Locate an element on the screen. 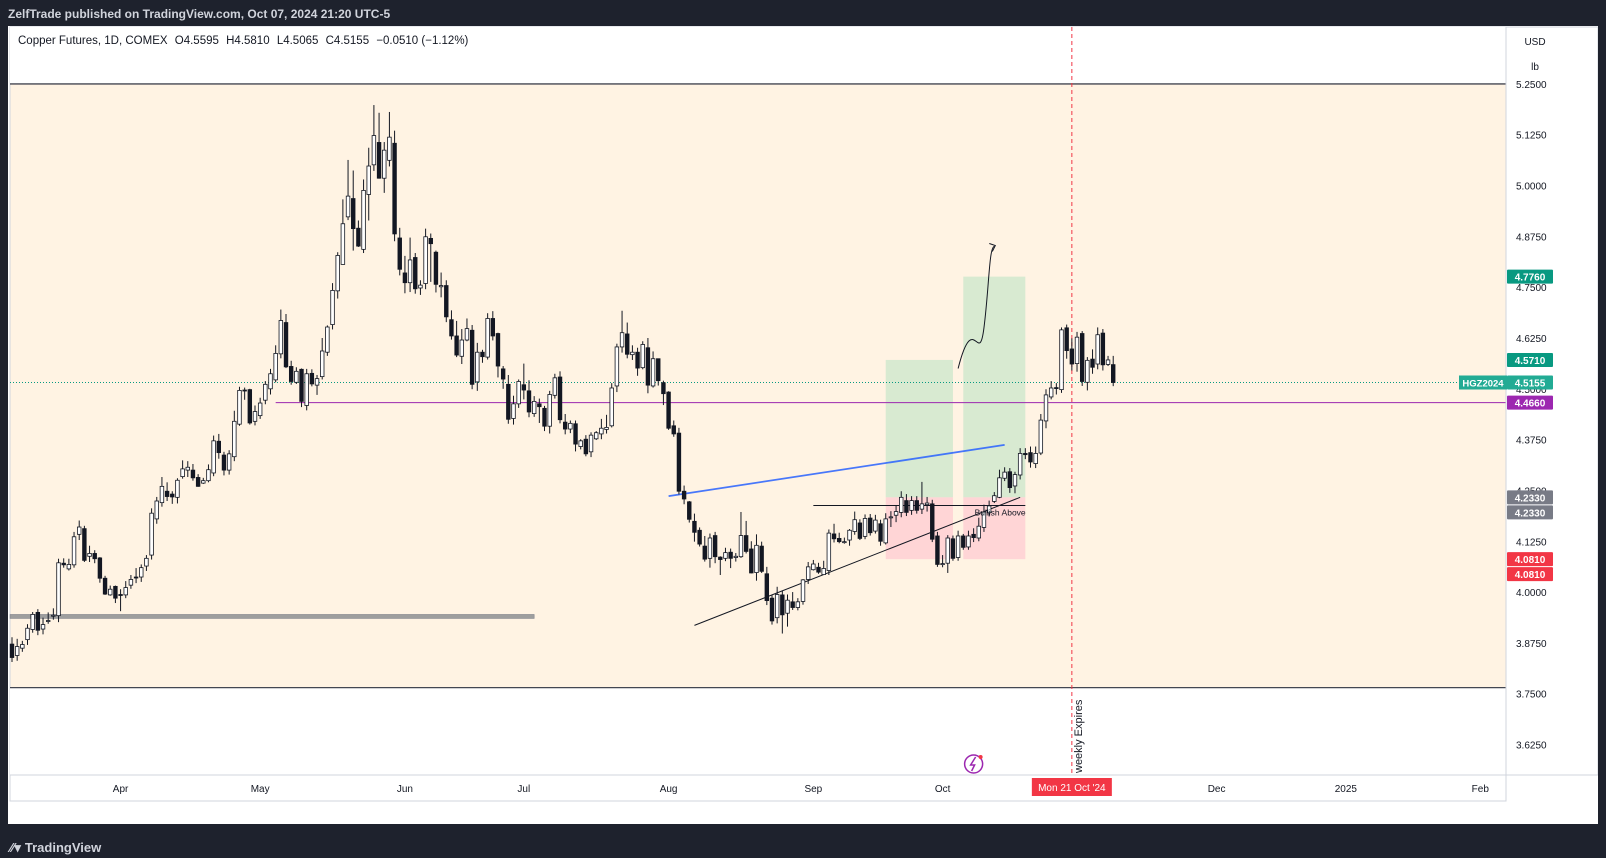 Image resolution: width=1606 pixels, height=858 pixels. unit-button: lb is located at coordinates (1535, 67).